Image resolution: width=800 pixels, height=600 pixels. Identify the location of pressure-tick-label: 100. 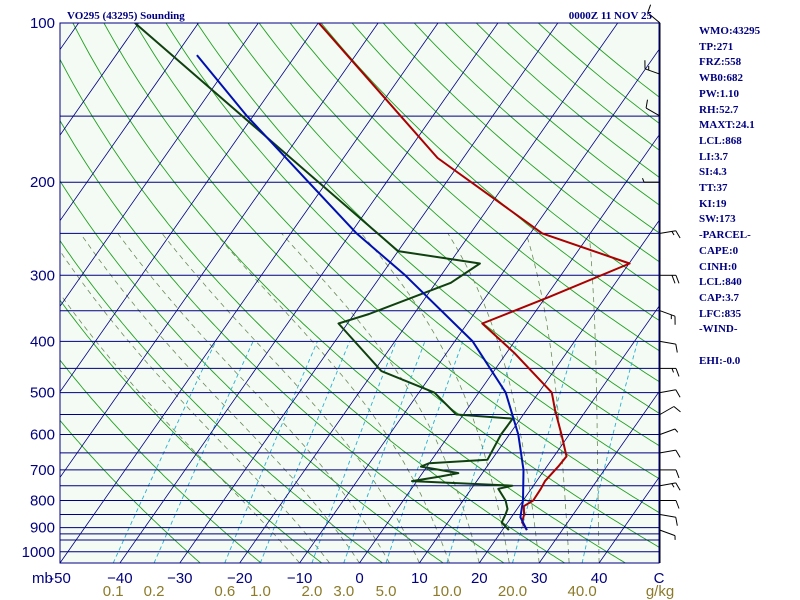
(42, 23).